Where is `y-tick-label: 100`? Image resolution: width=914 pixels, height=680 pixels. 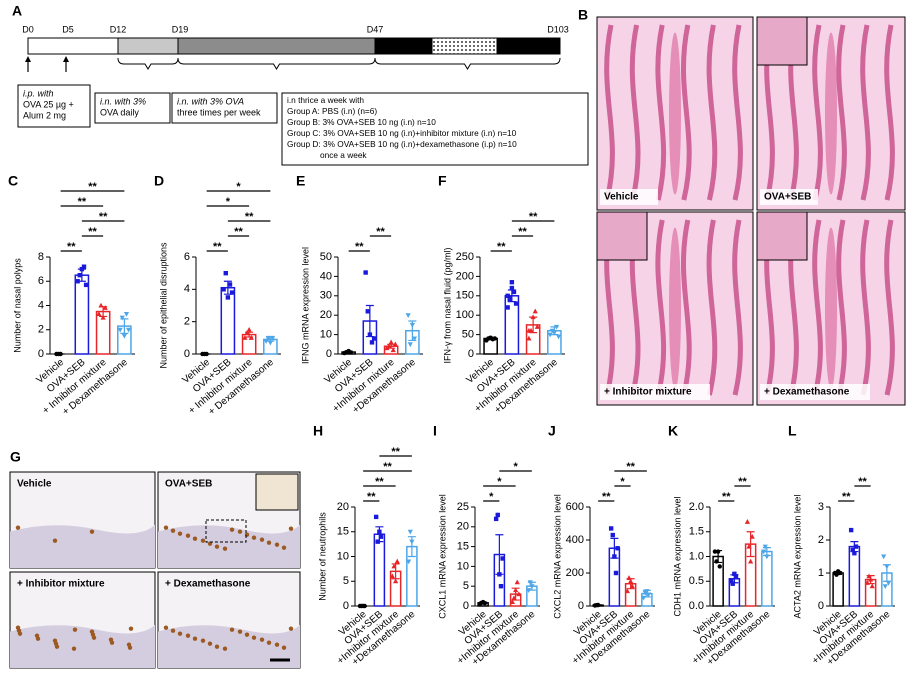
y-tick-label: 100 is located at coordinates (465, 315).